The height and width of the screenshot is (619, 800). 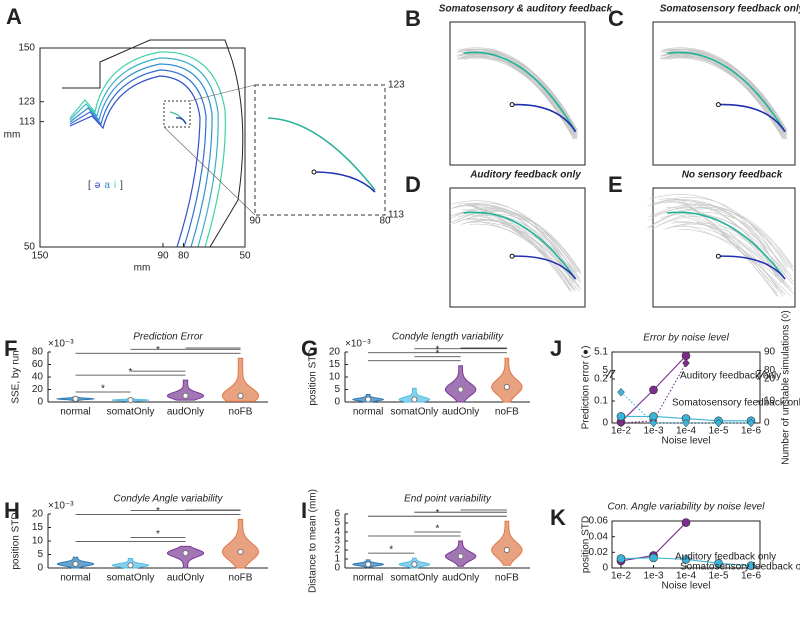 What do you see at coordinates (337, 559) in the screenshot?
I see `y-tick-label: 1` at bounding box center [337, 559].